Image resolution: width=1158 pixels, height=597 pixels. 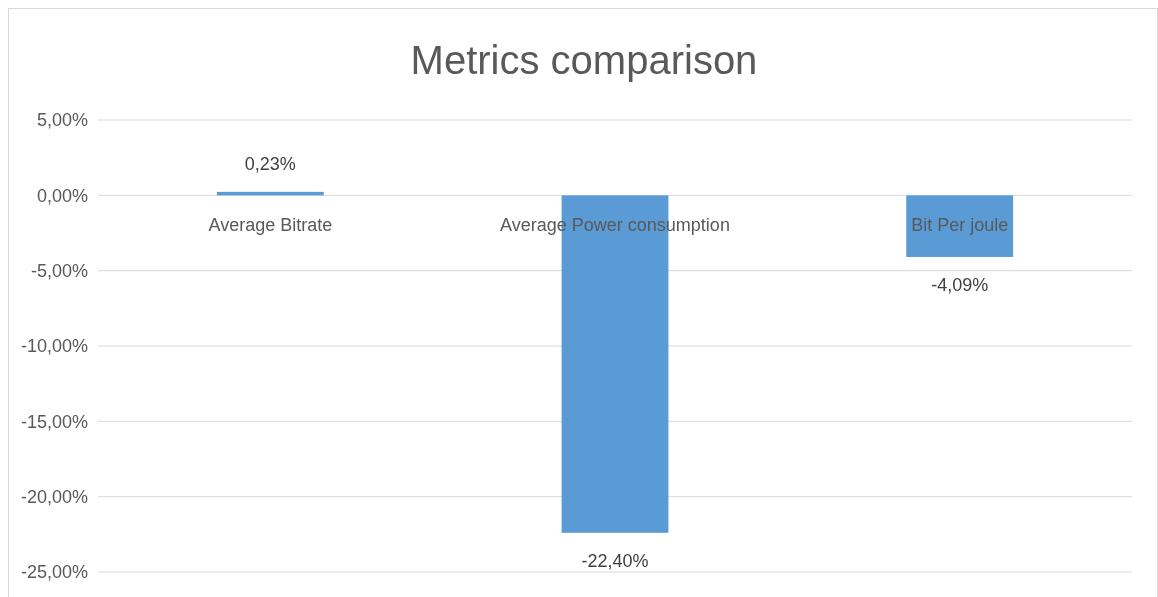 What do you see at coordinates (584, 60) in the screenshot?
I see `chart-title: Metrics comparison` at bounding box center [584, 60].